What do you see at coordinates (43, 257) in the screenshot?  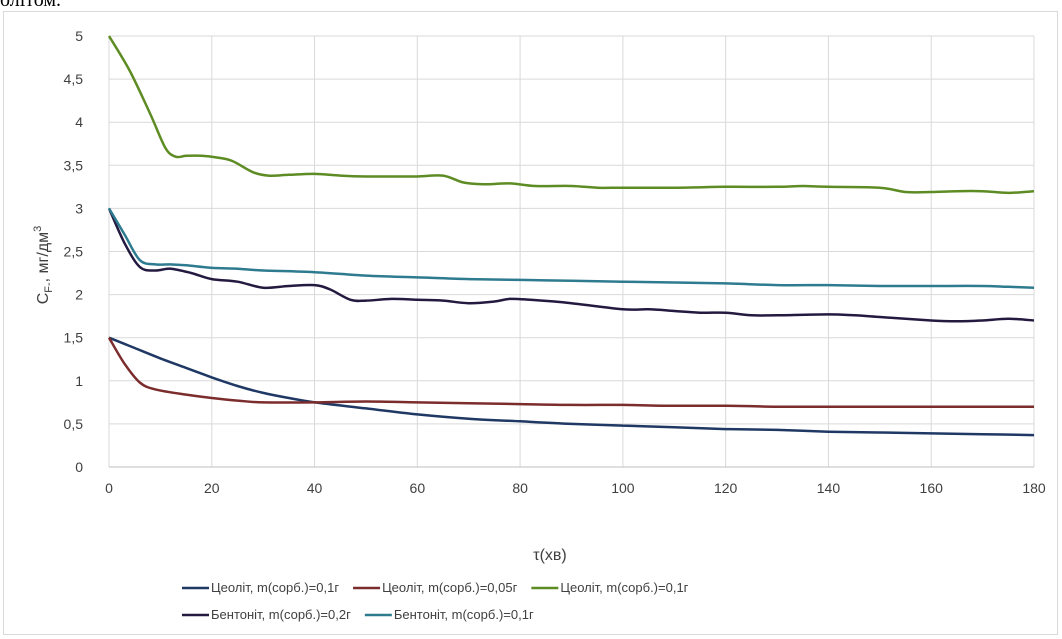 I see `y-axis-title-rest: , мг/дм` at bounding box center [43, 257].